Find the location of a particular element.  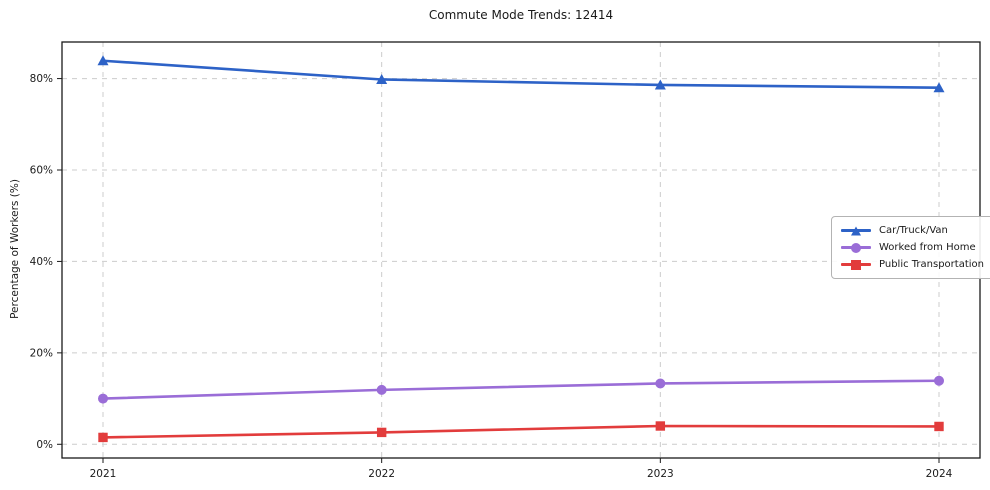

legend-item-worked-from-home: Worked from Home is located at coordinates (912, 247).